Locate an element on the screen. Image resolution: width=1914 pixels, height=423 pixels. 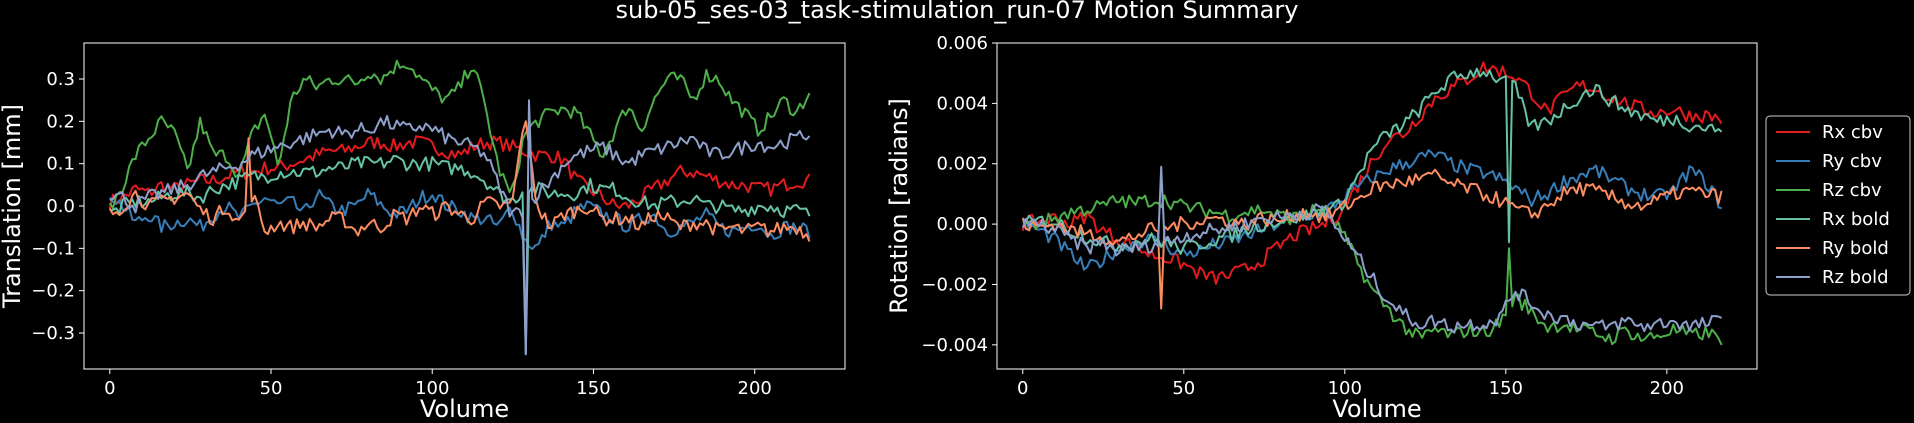
translation-ytick-label: 0.2 is located at coordinates (60, 121).